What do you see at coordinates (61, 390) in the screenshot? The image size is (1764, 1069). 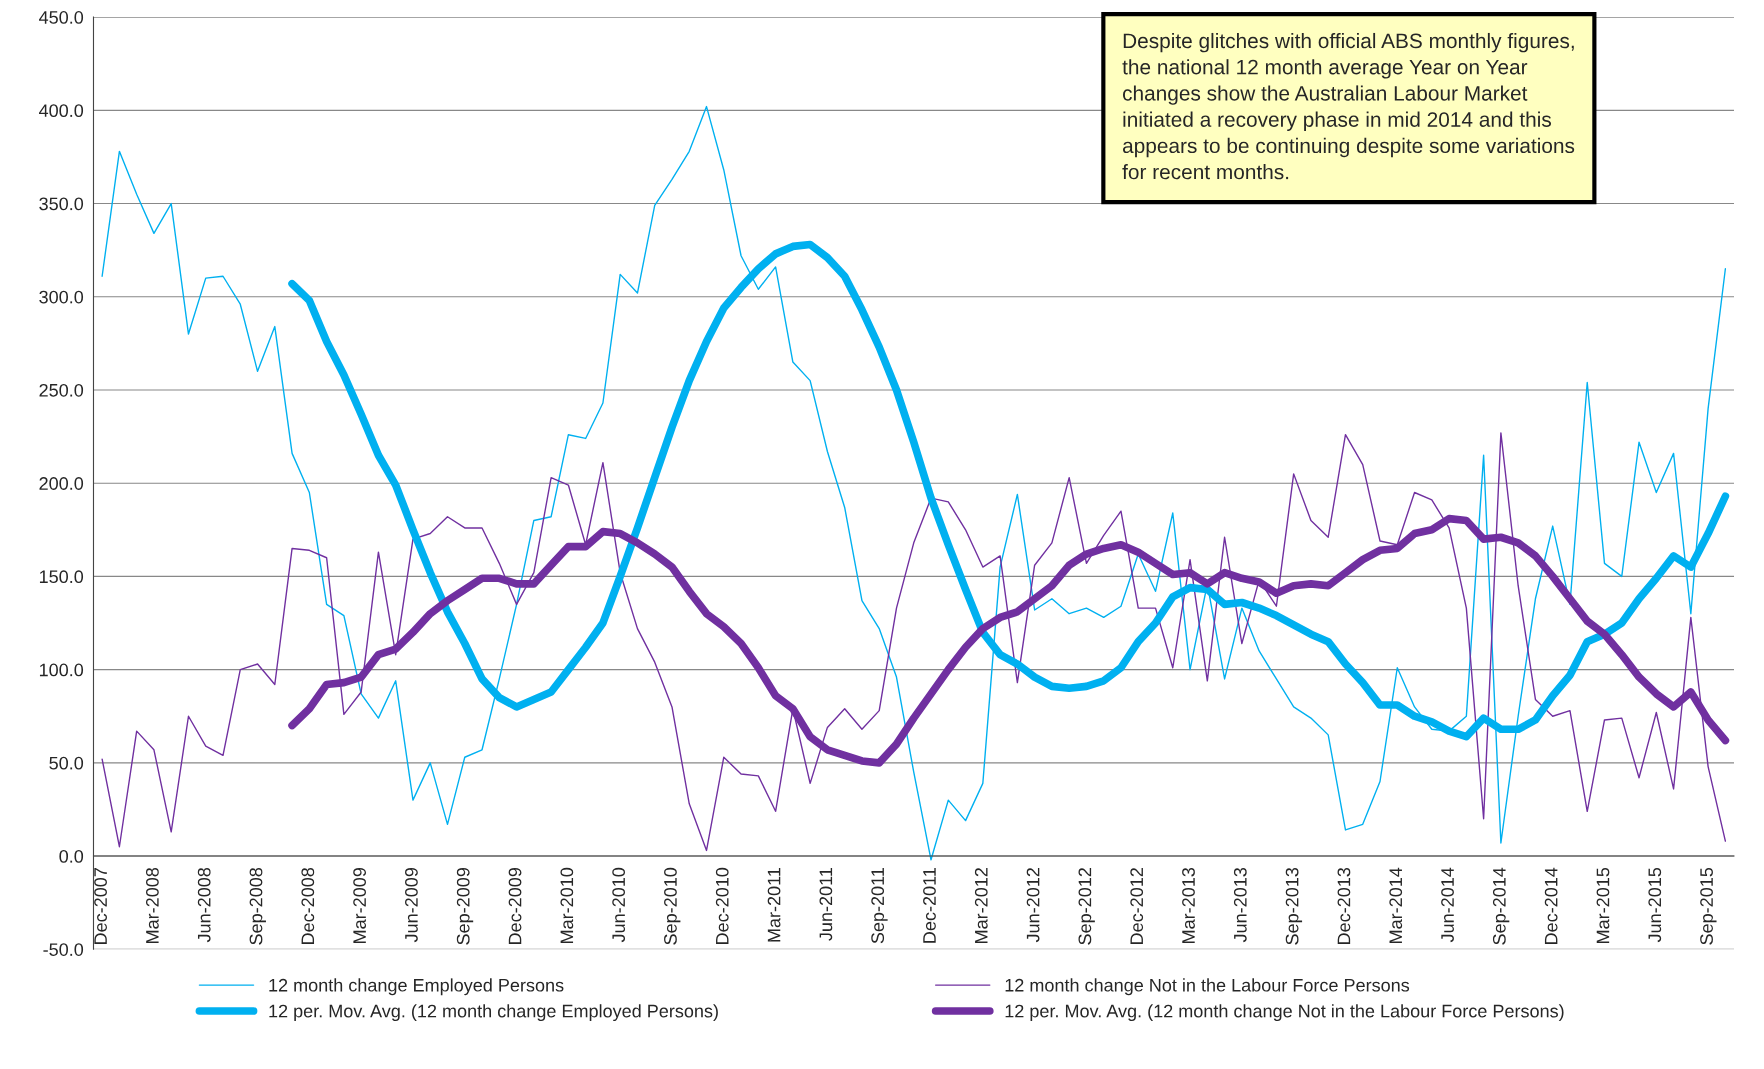 I see `y-tick-label: 250.0` at bounding box center [61, 390].